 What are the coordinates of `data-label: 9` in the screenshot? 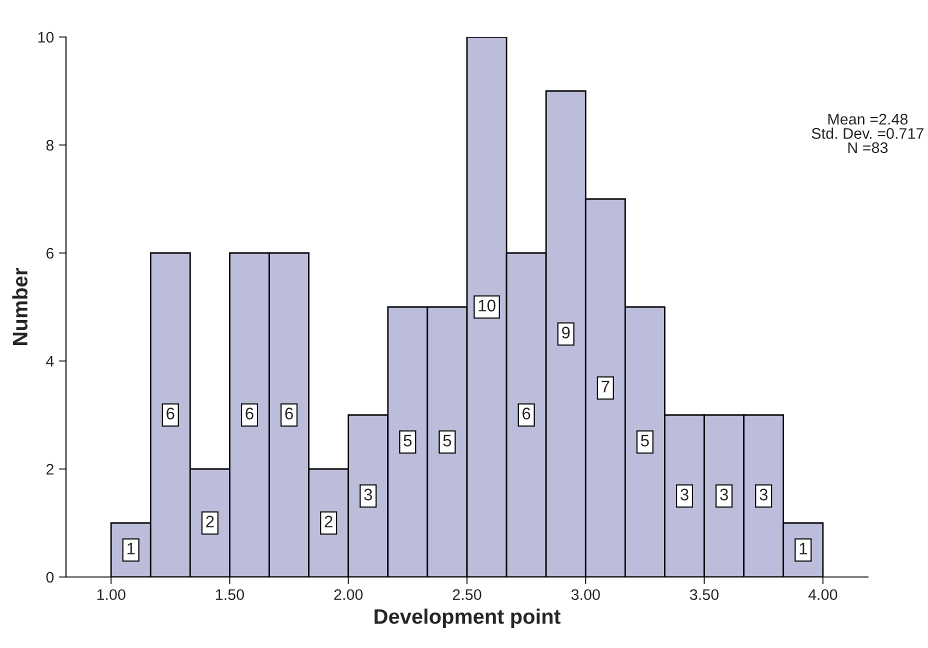 It's located at (566, 332).